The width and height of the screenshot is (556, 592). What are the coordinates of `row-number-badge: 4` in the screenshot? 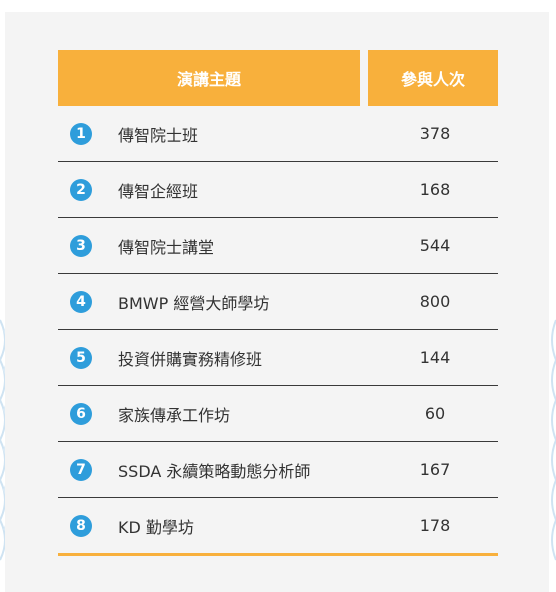 It's located at (81, 301).